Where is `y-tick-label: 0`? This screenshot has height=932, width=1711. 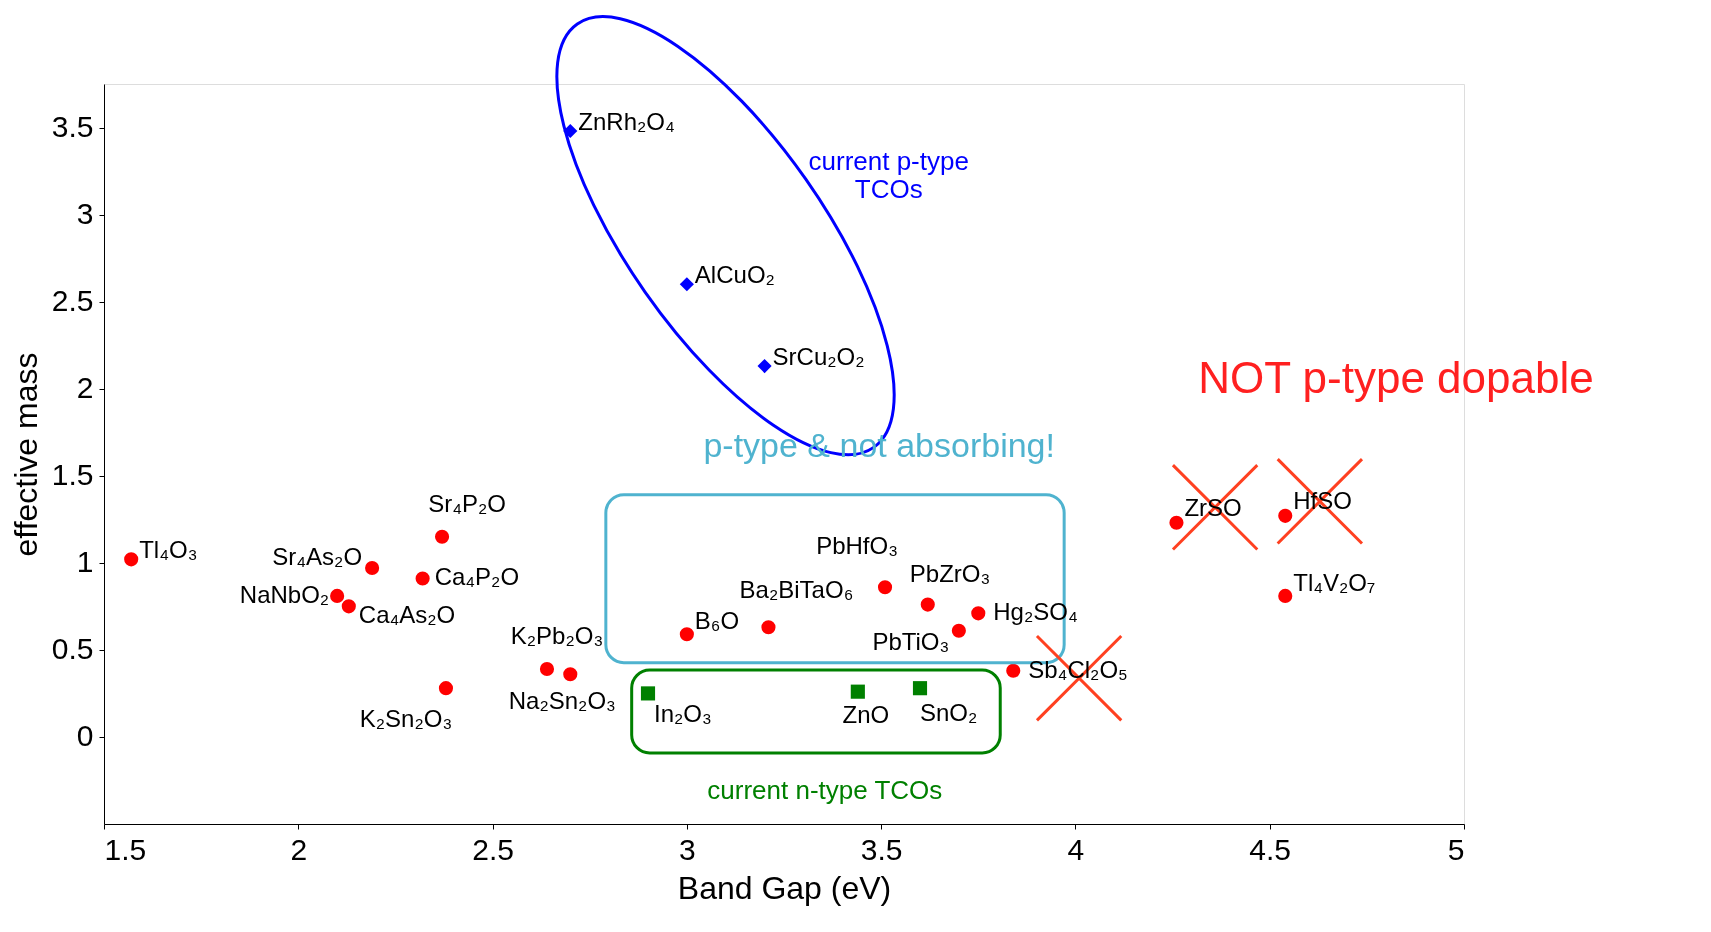 y-tick-label: 0 is located at coordinates (85, 736).